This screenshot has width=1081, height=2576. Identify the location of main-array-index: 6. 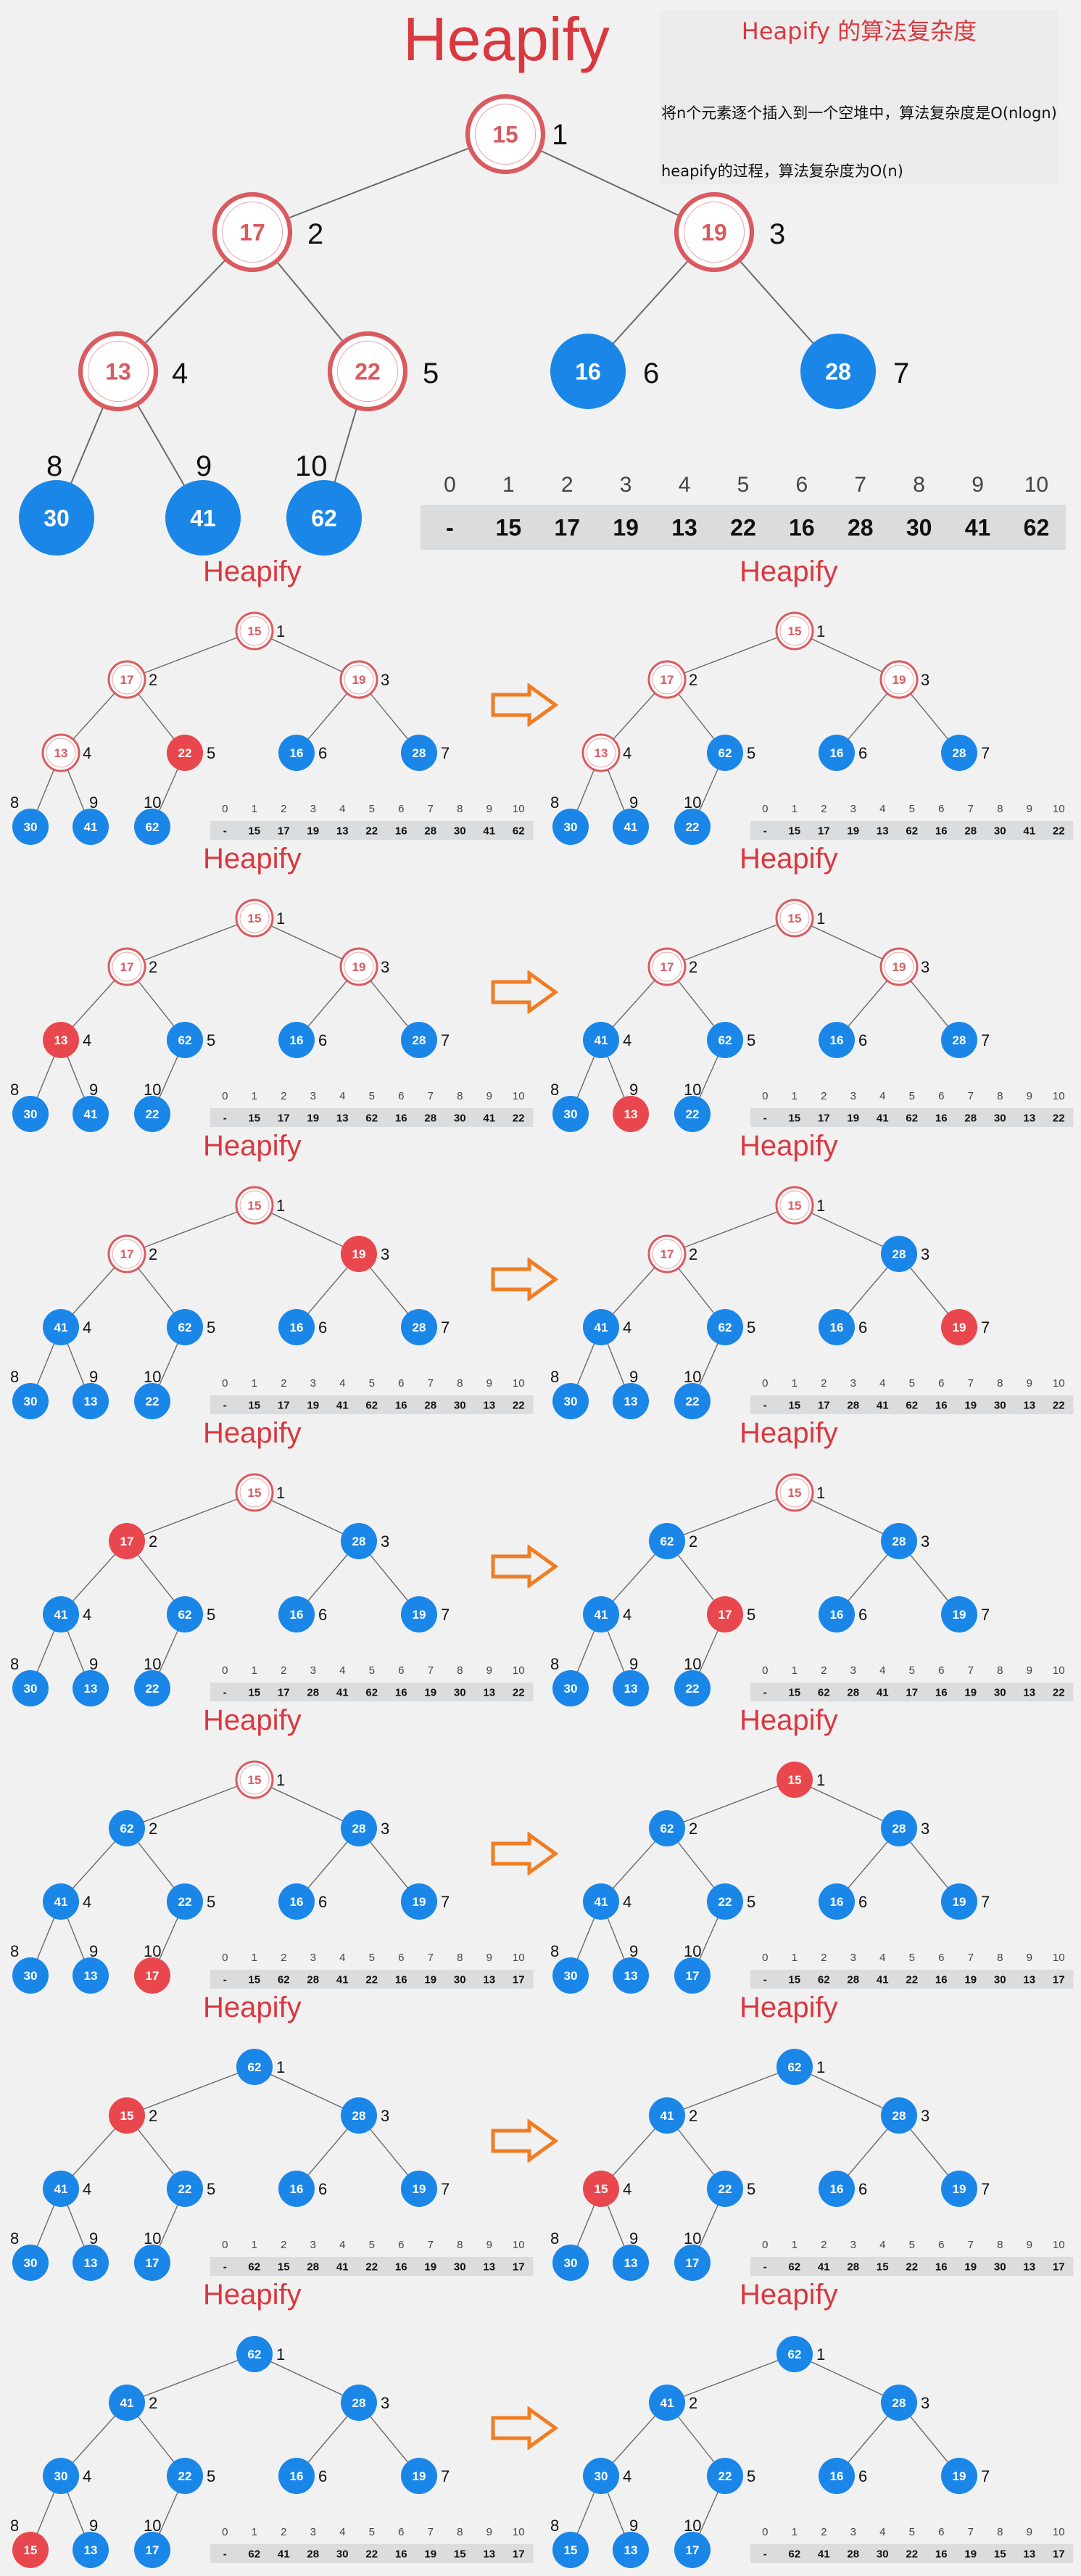
(802, 485).